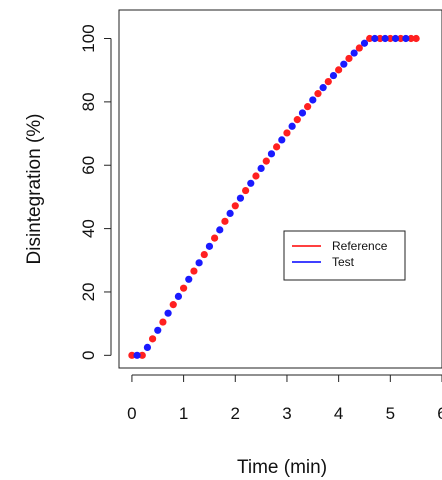  Describe the element at coordinates (88, 38) in the screenshot. I see `y-tick-label: 100` at that location.